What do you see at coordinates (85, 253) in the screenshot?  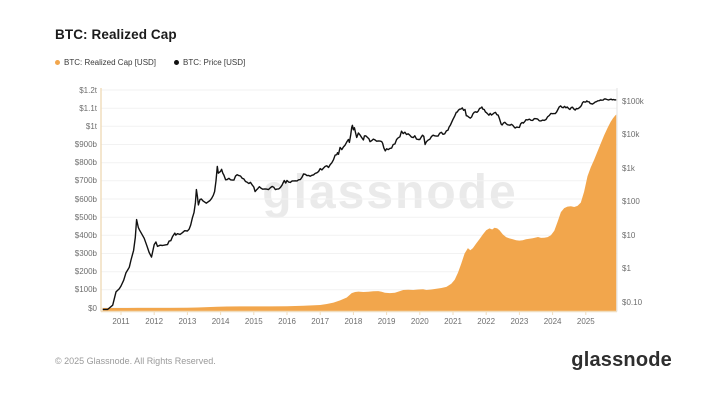 I see `y-left-tick-$300b: $300b` at bounding box center [85, 253].